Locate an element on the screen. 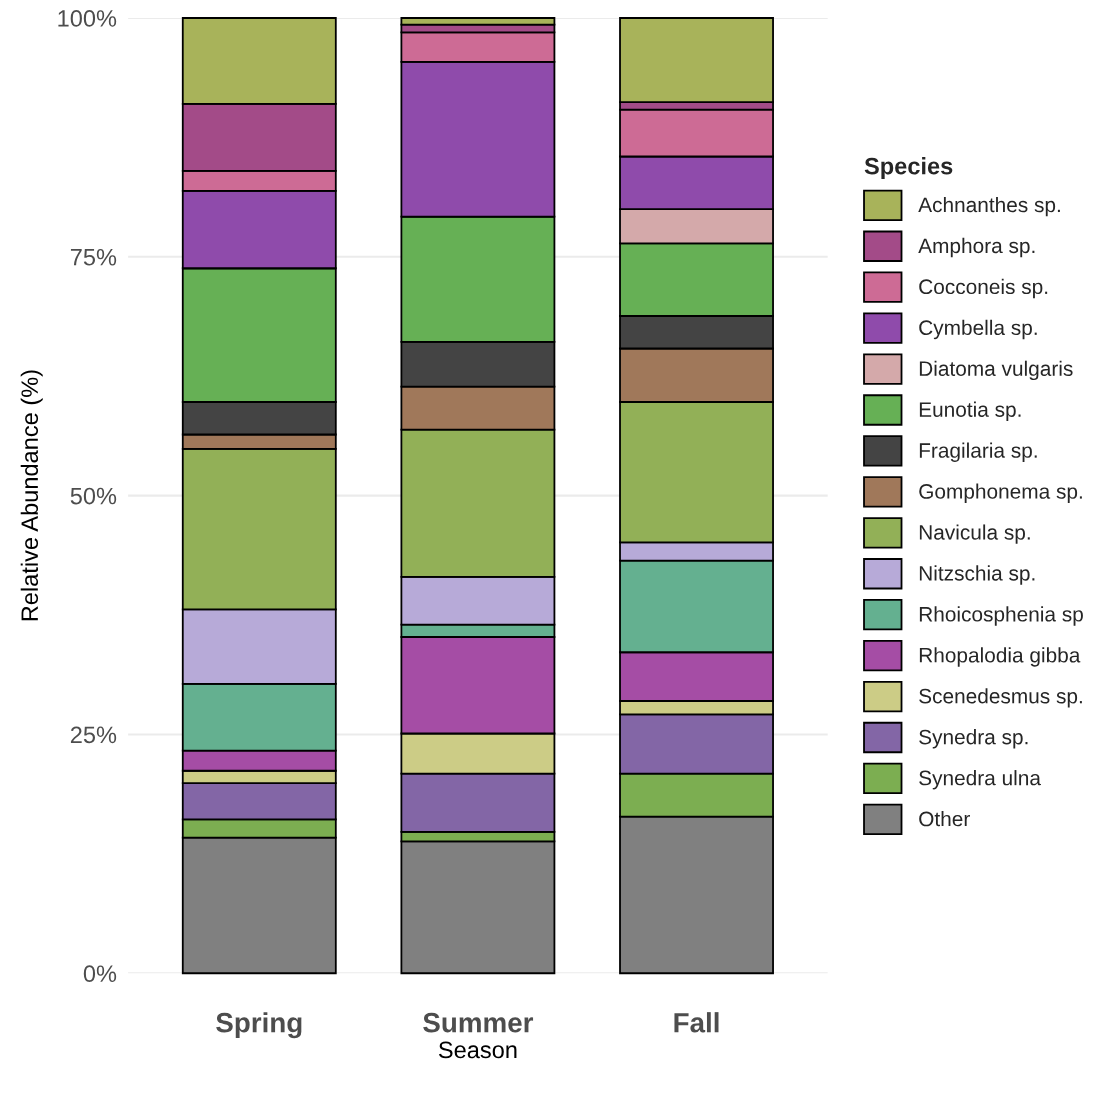 The height and width of the screenshot is (1096, 1114). legend-label: Fragilaria sp. is located at coordinates (978, 452).